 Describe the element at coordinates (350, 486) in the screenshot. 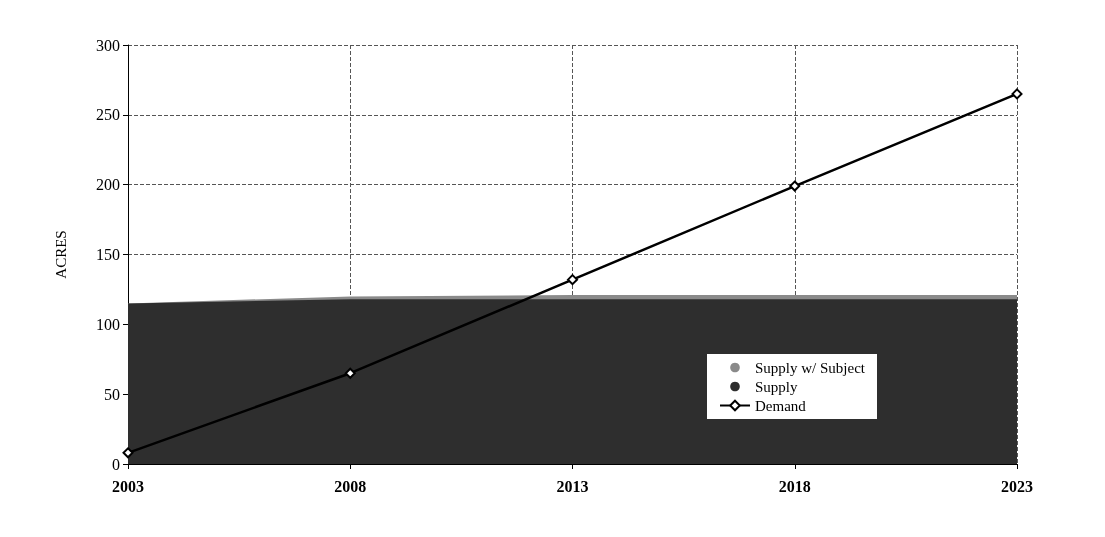

I see `x-tick-label: 2008` at that location.